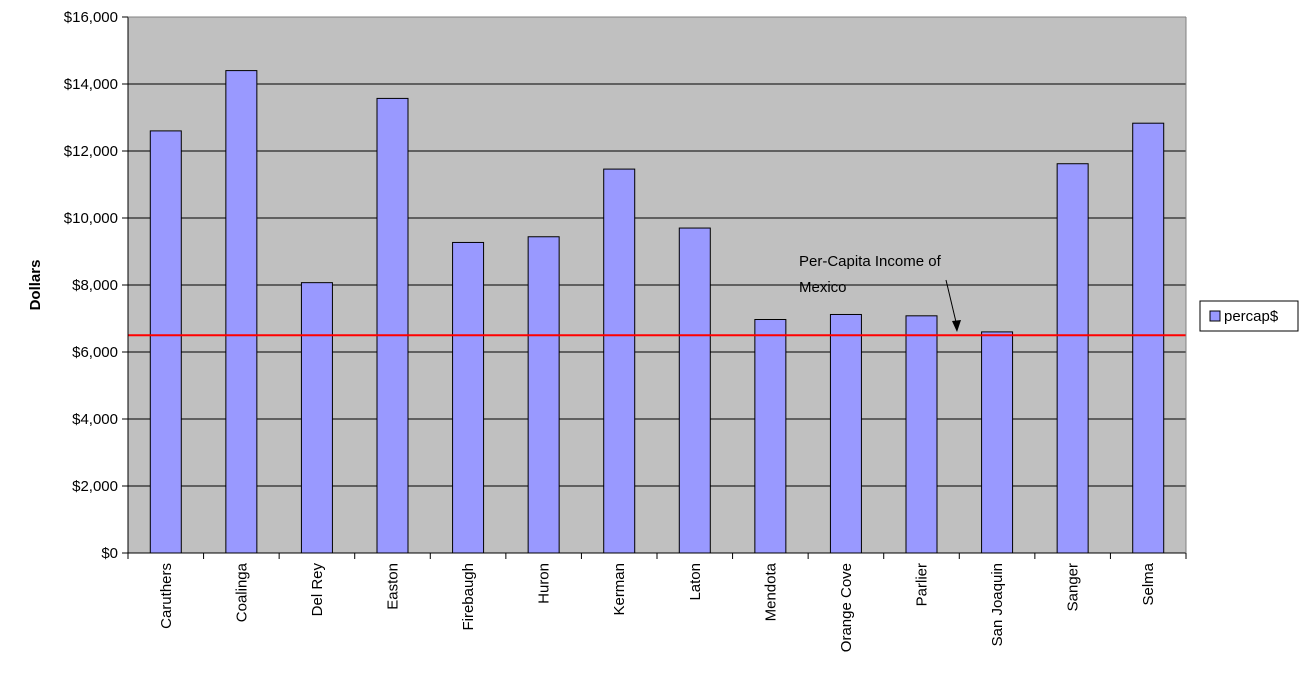 This screenshot has width=1300, height=680. I want to click on legend: percap$, so click(1249, 316).